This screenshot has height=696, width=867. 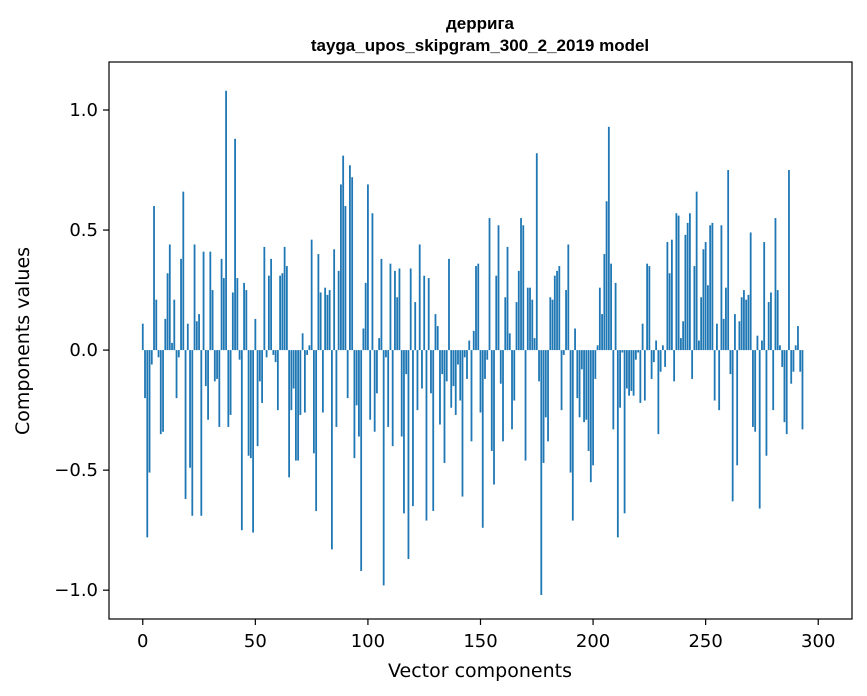 I want to click on y-tick-label: −1.0, so click(x=76, y=590).